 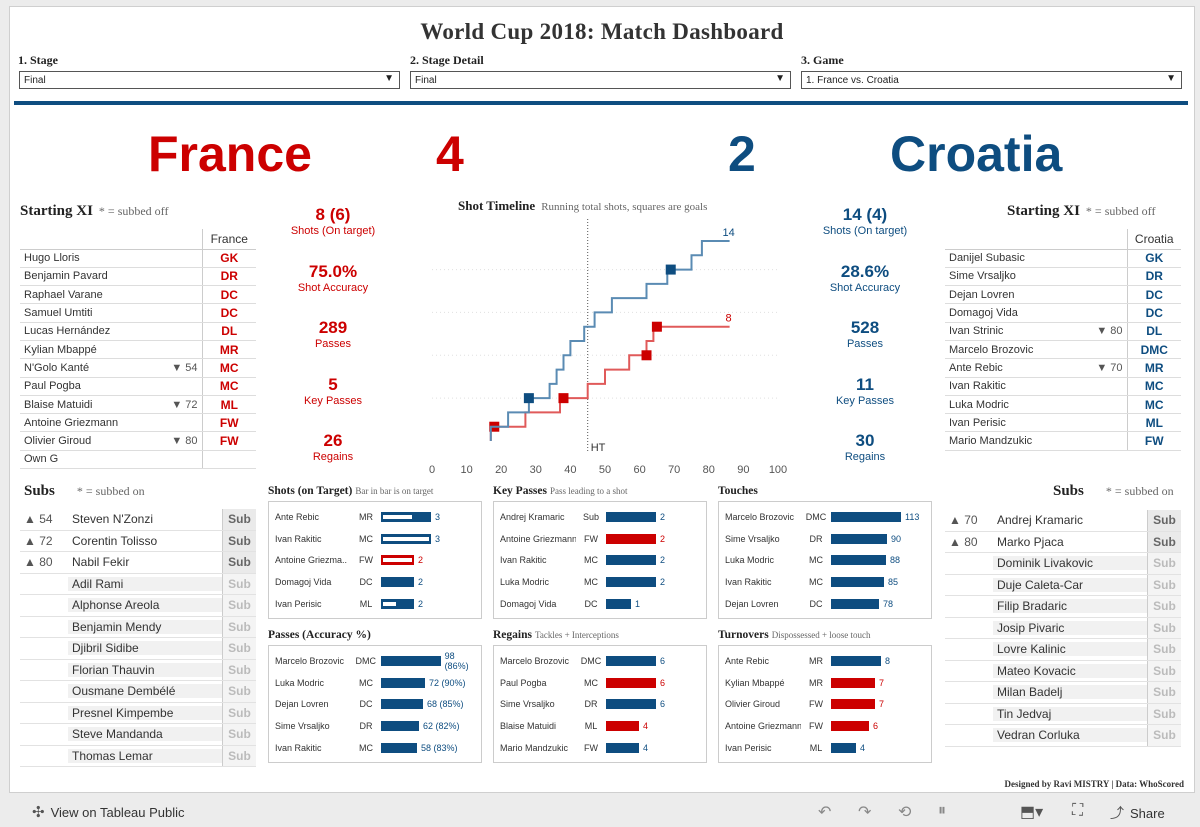 What do you see at coordinates (895, 560) in the screenshot?
I see `bar-value: 88` at bounding box center [895, 560].